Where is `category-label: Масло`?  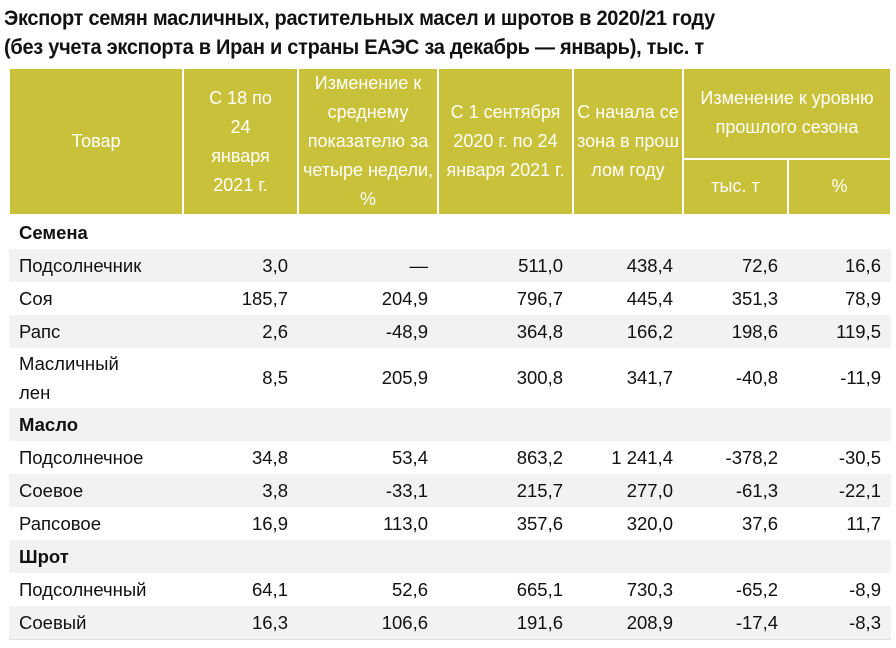 category-label: Масло is located at coordinates (450, 424).